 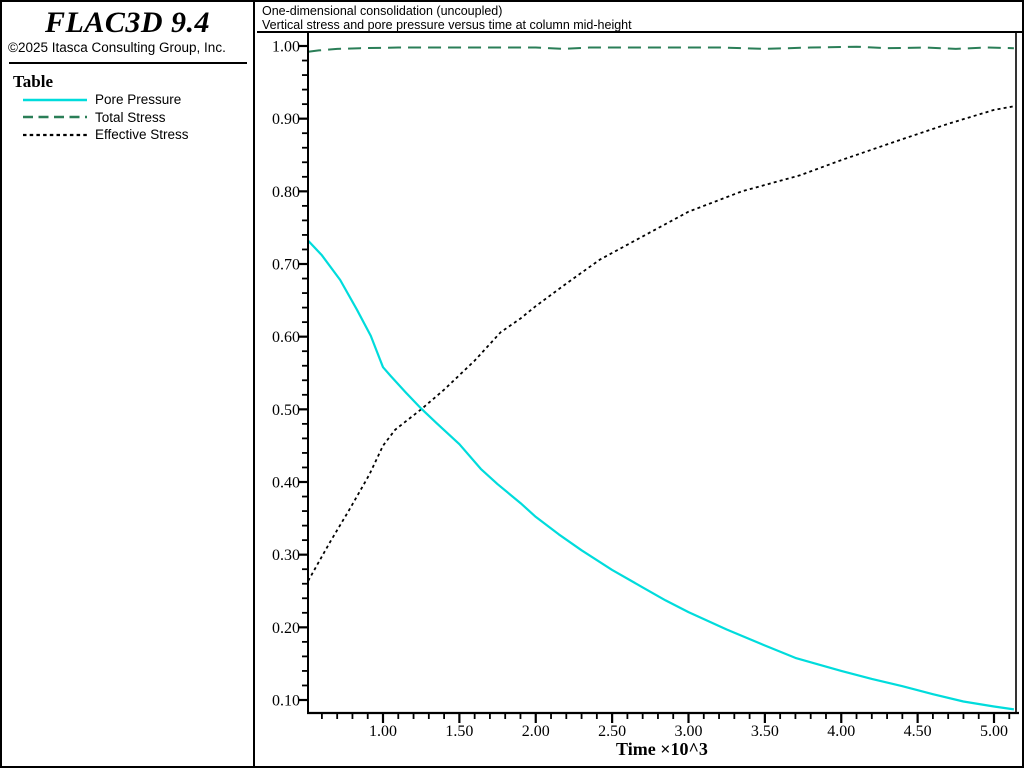 I want to click on y-tick-label: 0.80, so click(x=286, y=192).